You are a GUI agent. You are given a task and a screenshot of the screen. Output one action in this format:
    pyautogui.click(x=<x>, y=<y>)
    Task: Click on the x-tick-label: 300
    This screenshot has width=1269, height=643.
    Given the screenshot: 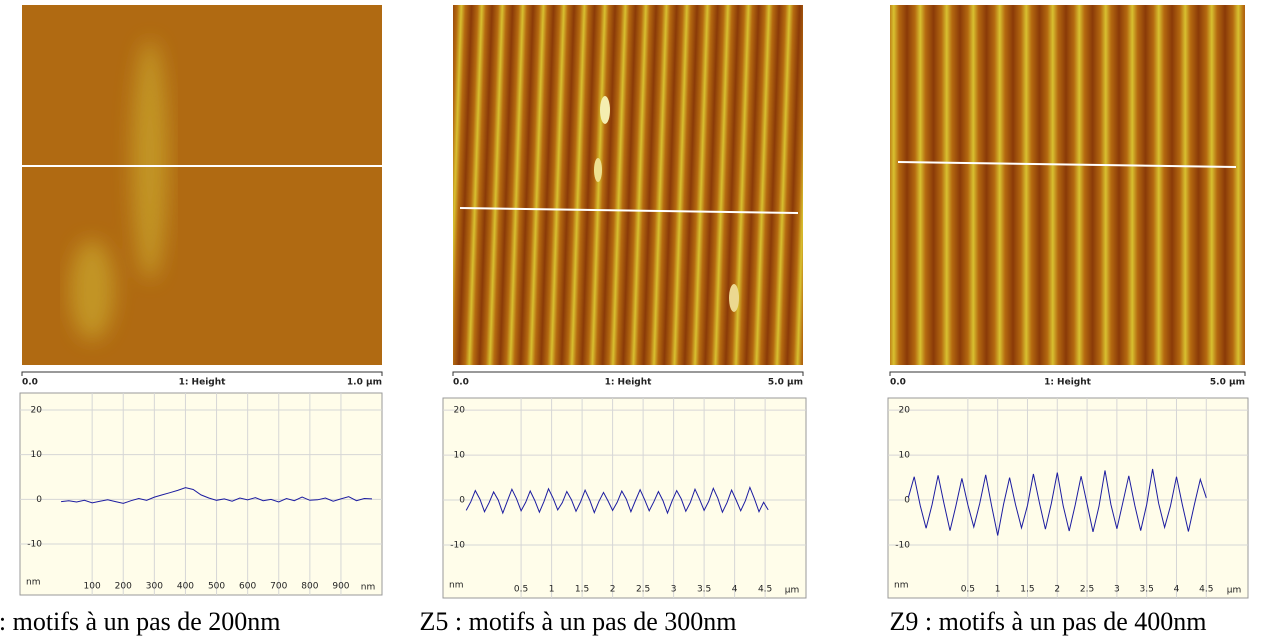 What is the action you would take?
    pyautogui.click(x=154, y=587)
    